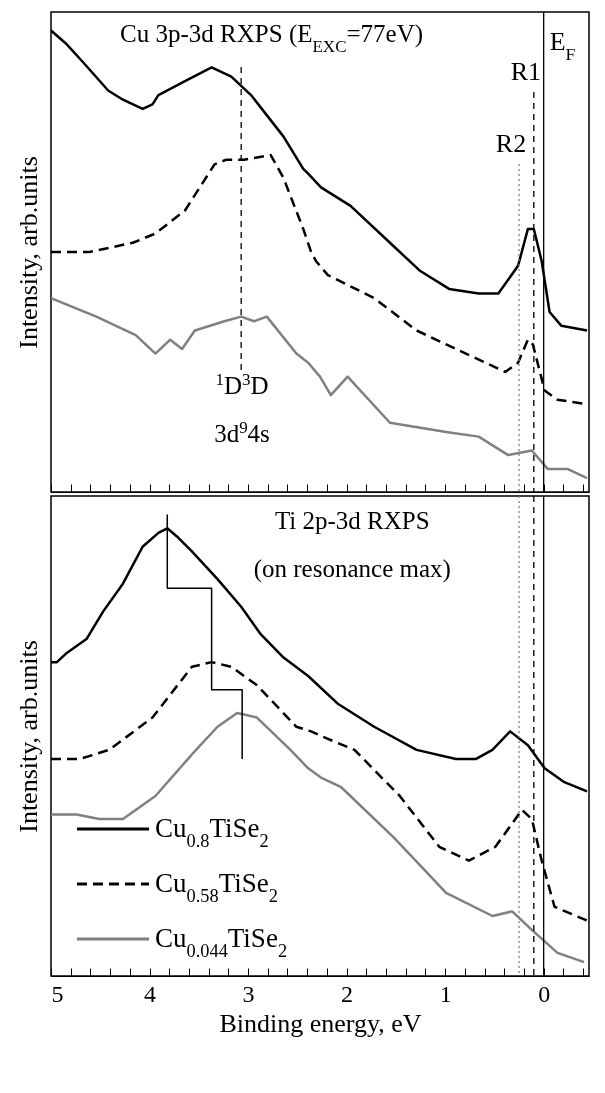  Describe the element at coordinates (352, 520) in the screenshot. I see `annotation: Ti 2p-3d RXPS` at that location.